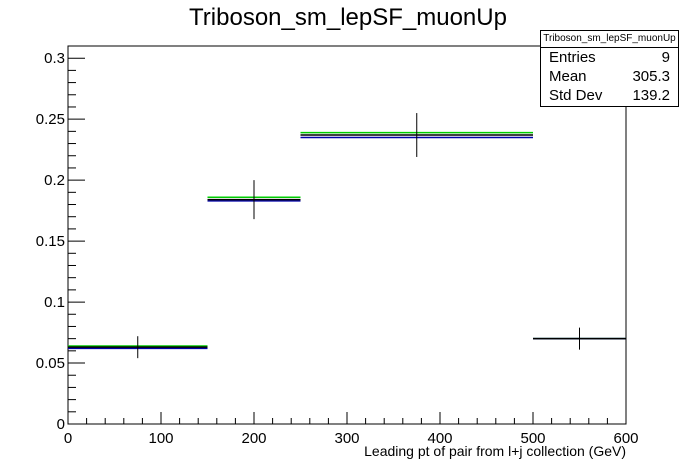  Describe the element at coordinates (532, 438) in the screenshot. I see `x-tick-label: 500` at that location.